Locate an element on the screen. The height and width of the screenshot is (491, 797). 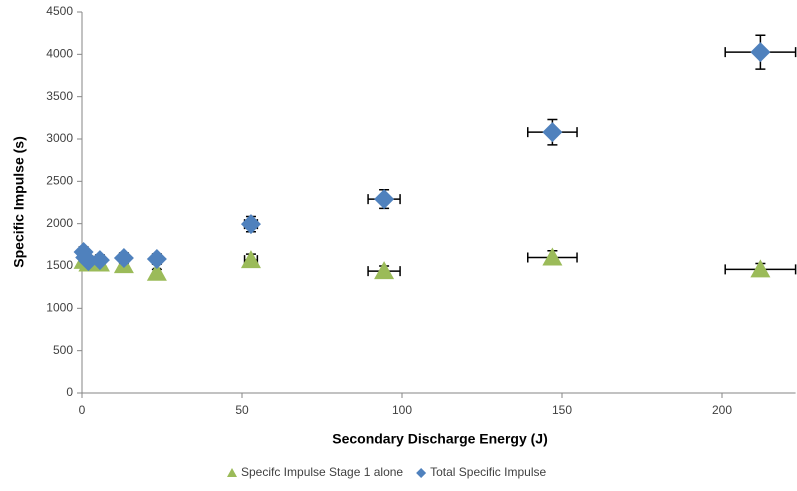
x-tick-label: 150 is located at coordinates (562, 410).